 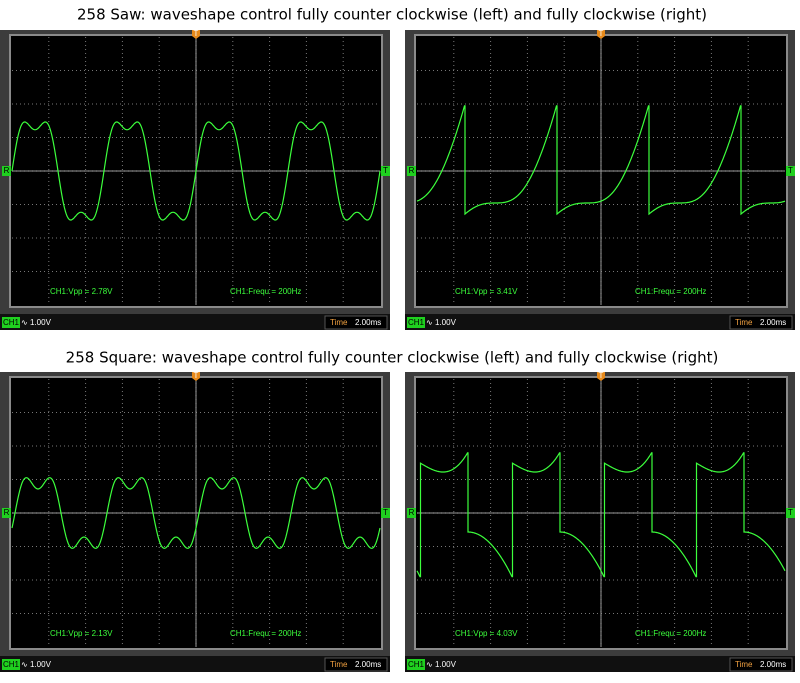 What do you see at coordinates (486, 633) in the screenshot?
I see `vpp-readout: CH1:Vpp = 4.03V` at bounding box center [486, 633].